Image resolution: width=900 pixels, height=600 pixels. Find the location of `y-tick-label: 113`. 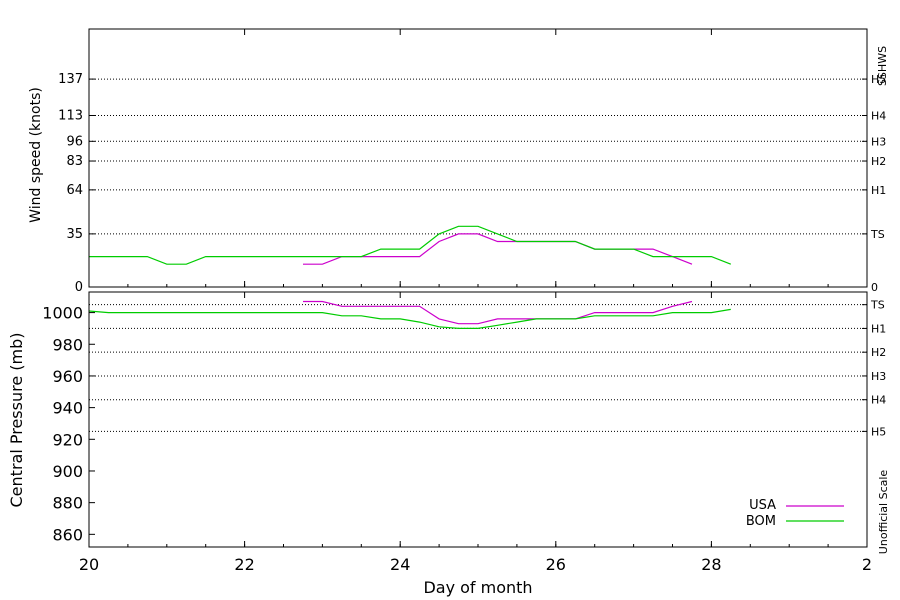

y-tick-label: 113 is located at coordinates (70, 116).